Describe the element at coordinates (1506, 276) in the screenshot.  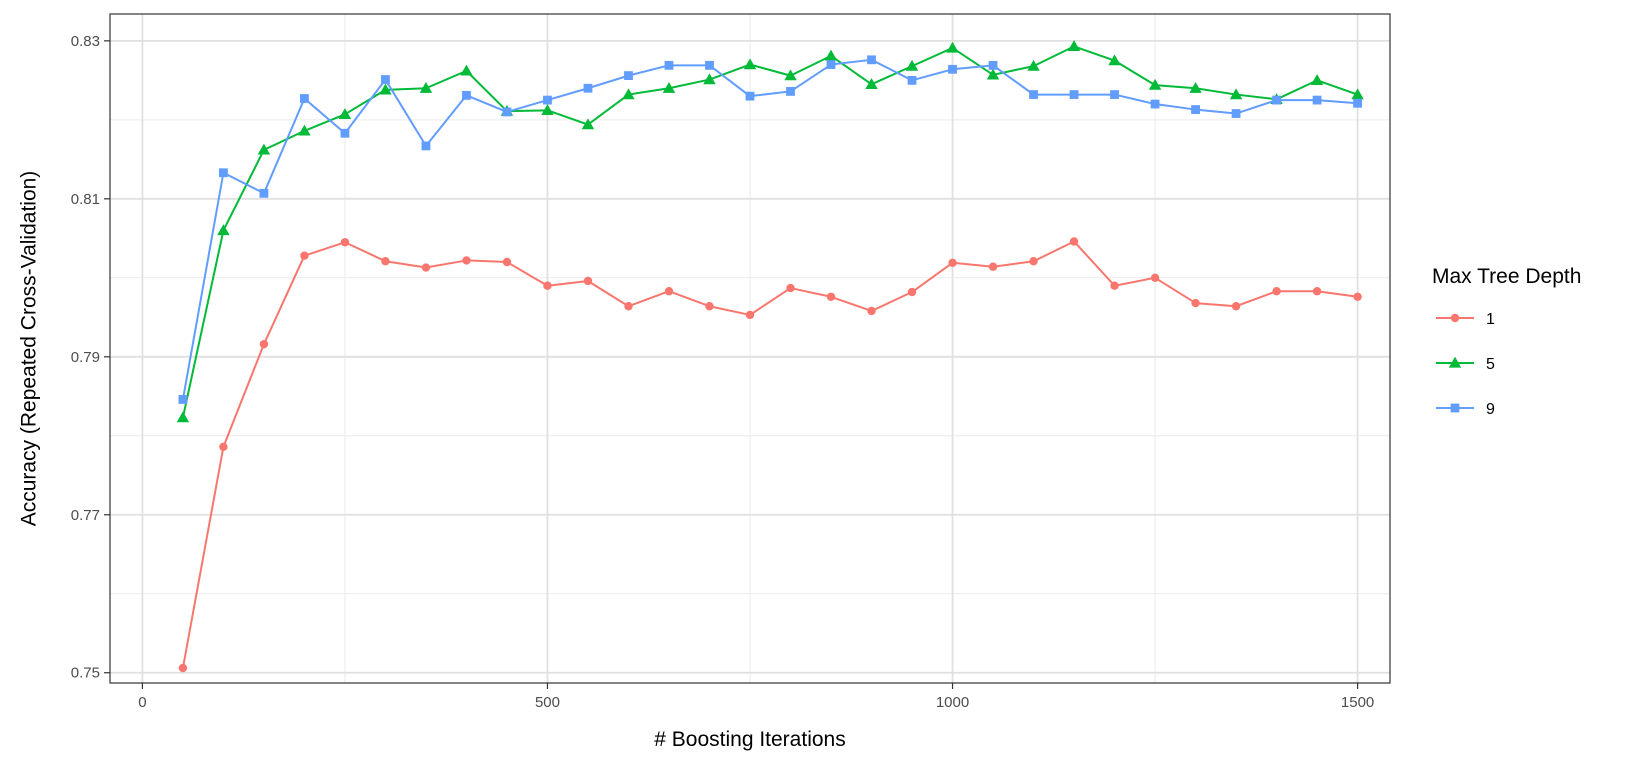
I see `legend-title: Max Tree Depth` at that location.